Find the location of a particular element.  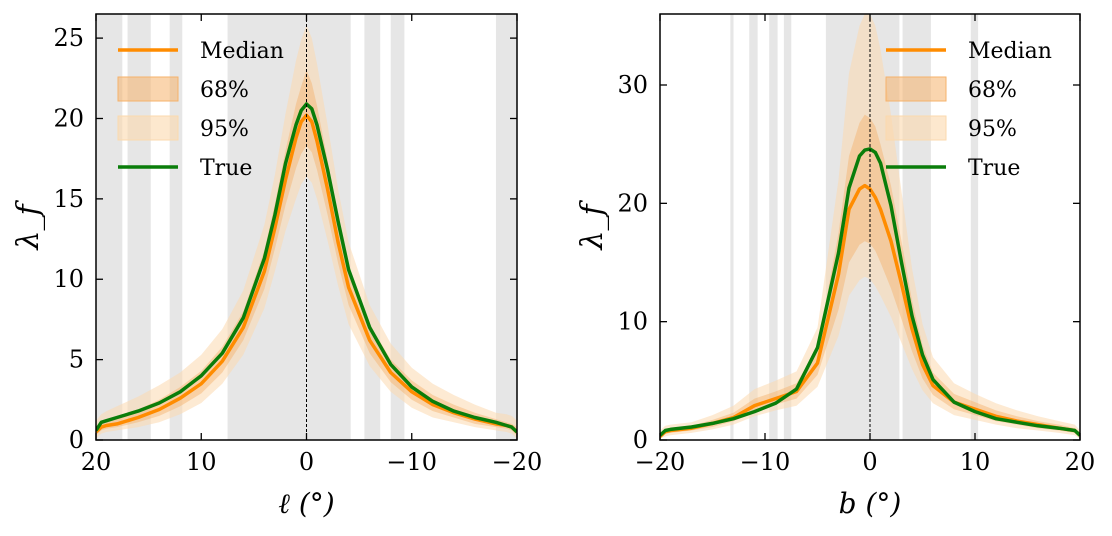

y-tick-label: 25 is located at coordinates (68, 38).